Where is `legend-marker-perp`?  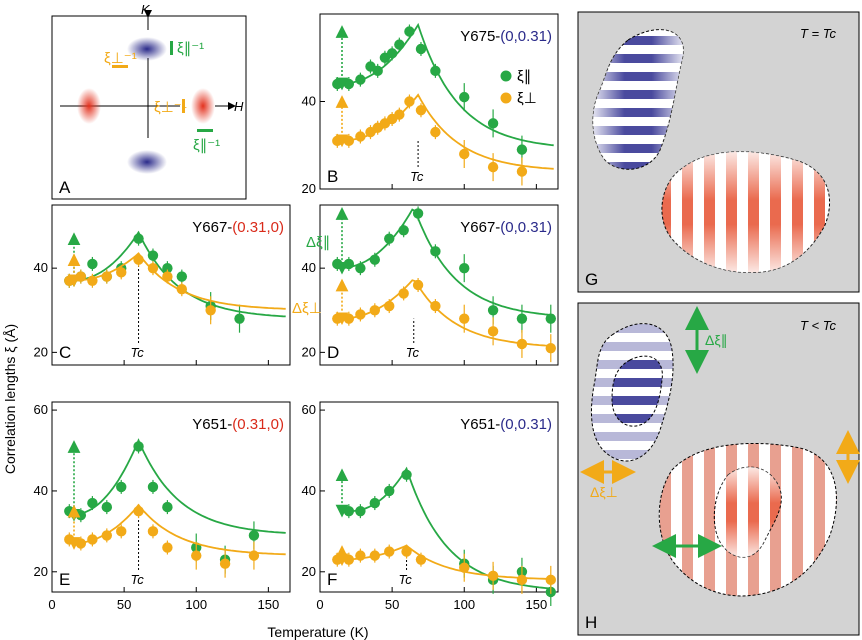
legend-marker-perp is located at coordinates (506, 98).